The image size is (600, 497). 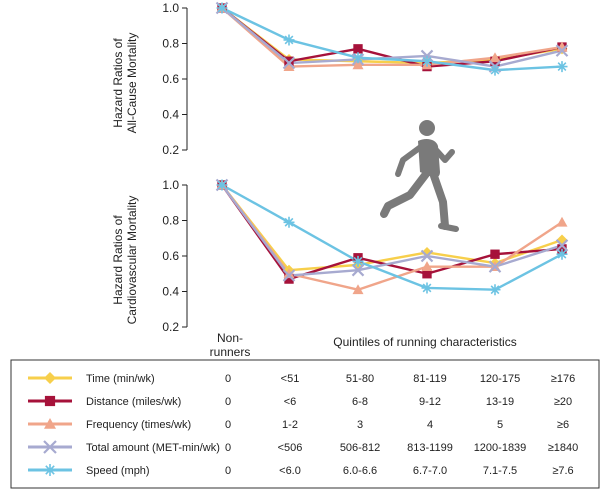 I want to click on legend-cell: ≥176, so click(x=563, y=379).